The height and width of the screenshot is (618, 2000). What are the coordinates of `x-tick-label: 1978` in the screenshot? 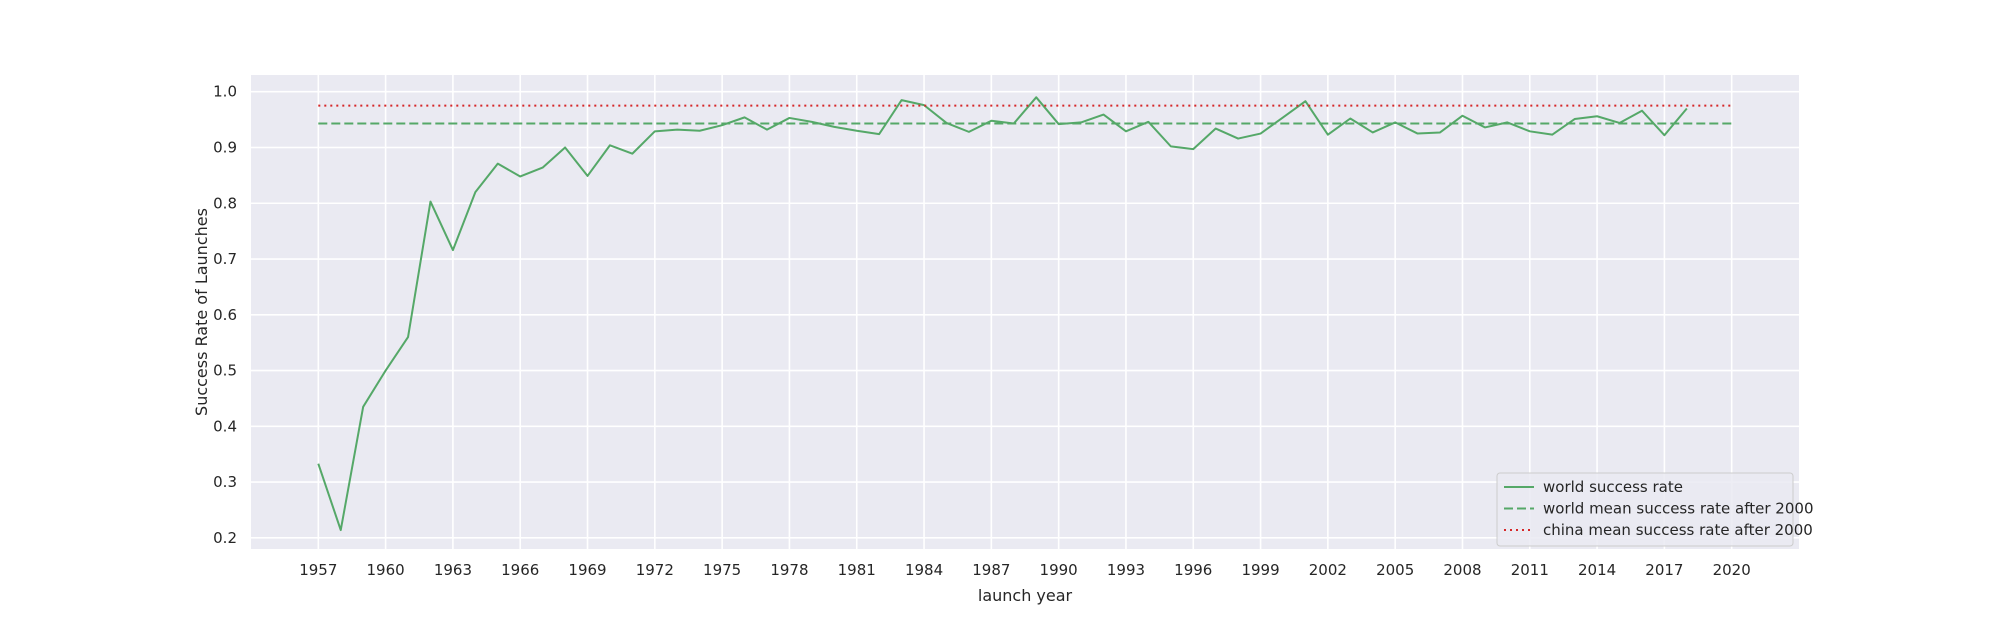 It's located at (789, 570).